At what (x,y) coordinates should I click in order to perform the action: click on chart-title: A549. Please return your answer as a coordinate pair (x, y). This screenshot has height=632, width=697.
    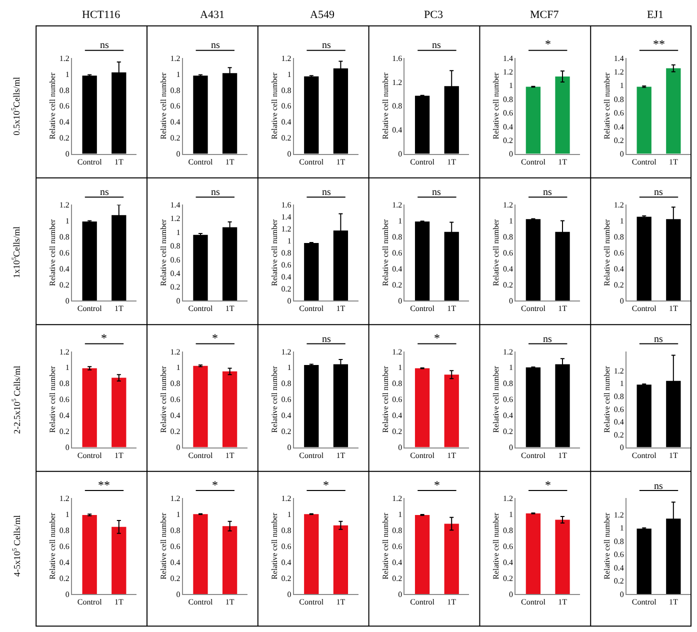
    Looking at the image, I should click on (322, 15).